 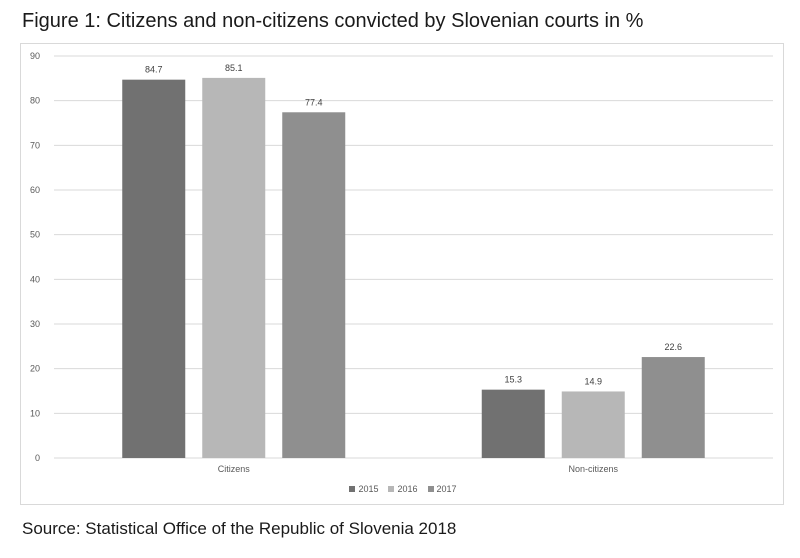 What do you see at coordinates (234, 68) in the screenshot?
I see `data-label: 85.1` at bounding box center [234, 68].